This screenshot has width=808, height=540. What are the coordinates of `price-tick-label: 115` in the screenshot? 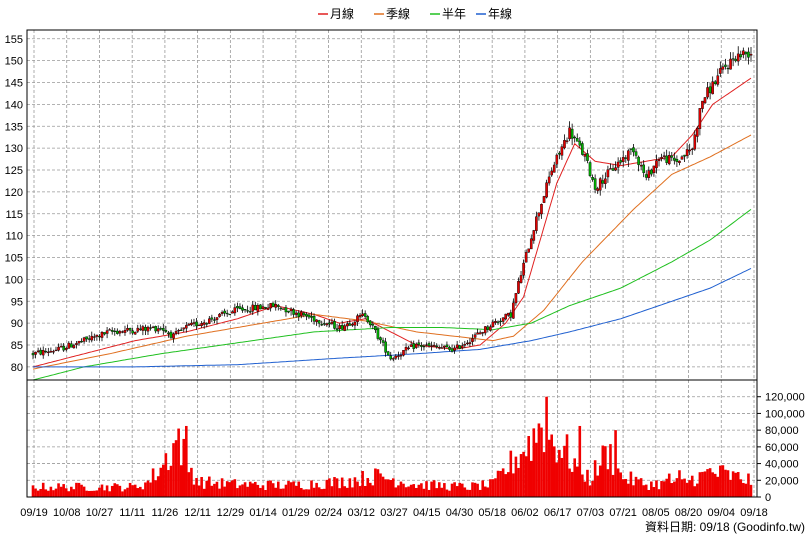 It's located at (14, 215).